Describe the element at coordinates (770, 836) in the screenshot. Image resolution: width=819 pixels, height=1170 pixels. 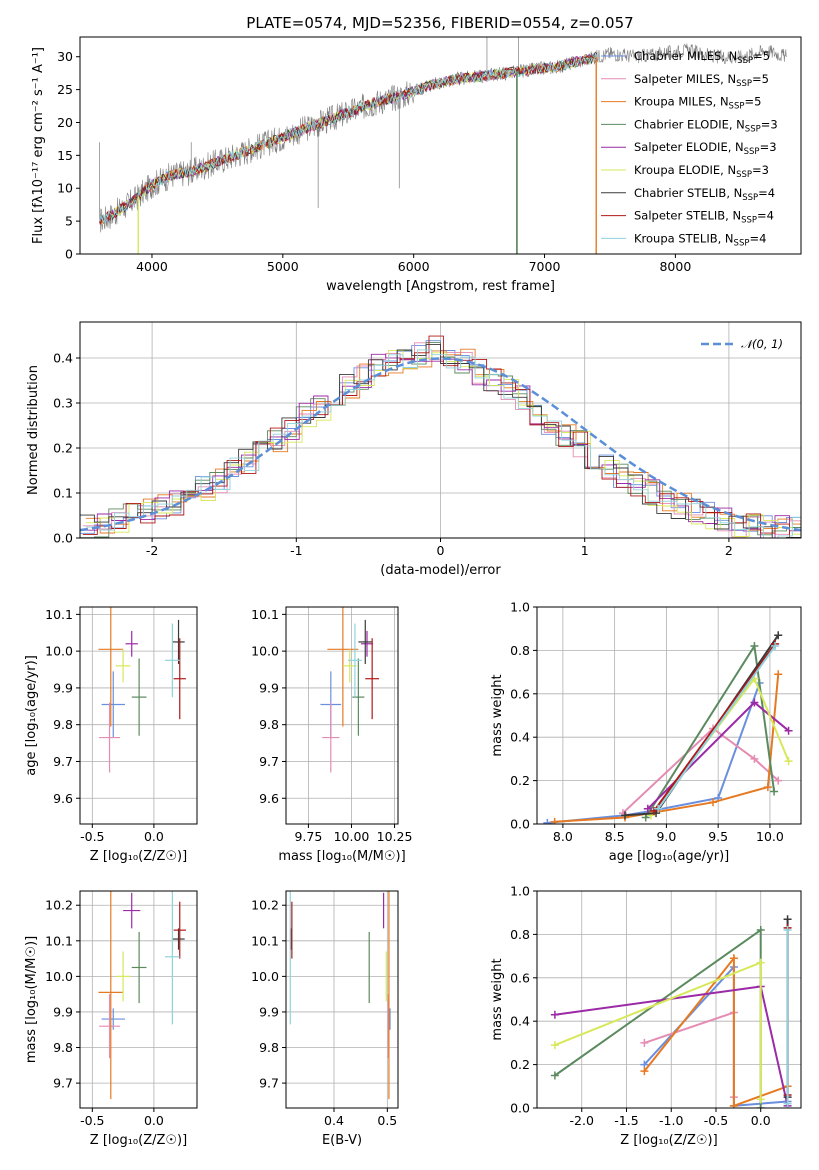
I see `x-tick-label: 10.0` at that location.